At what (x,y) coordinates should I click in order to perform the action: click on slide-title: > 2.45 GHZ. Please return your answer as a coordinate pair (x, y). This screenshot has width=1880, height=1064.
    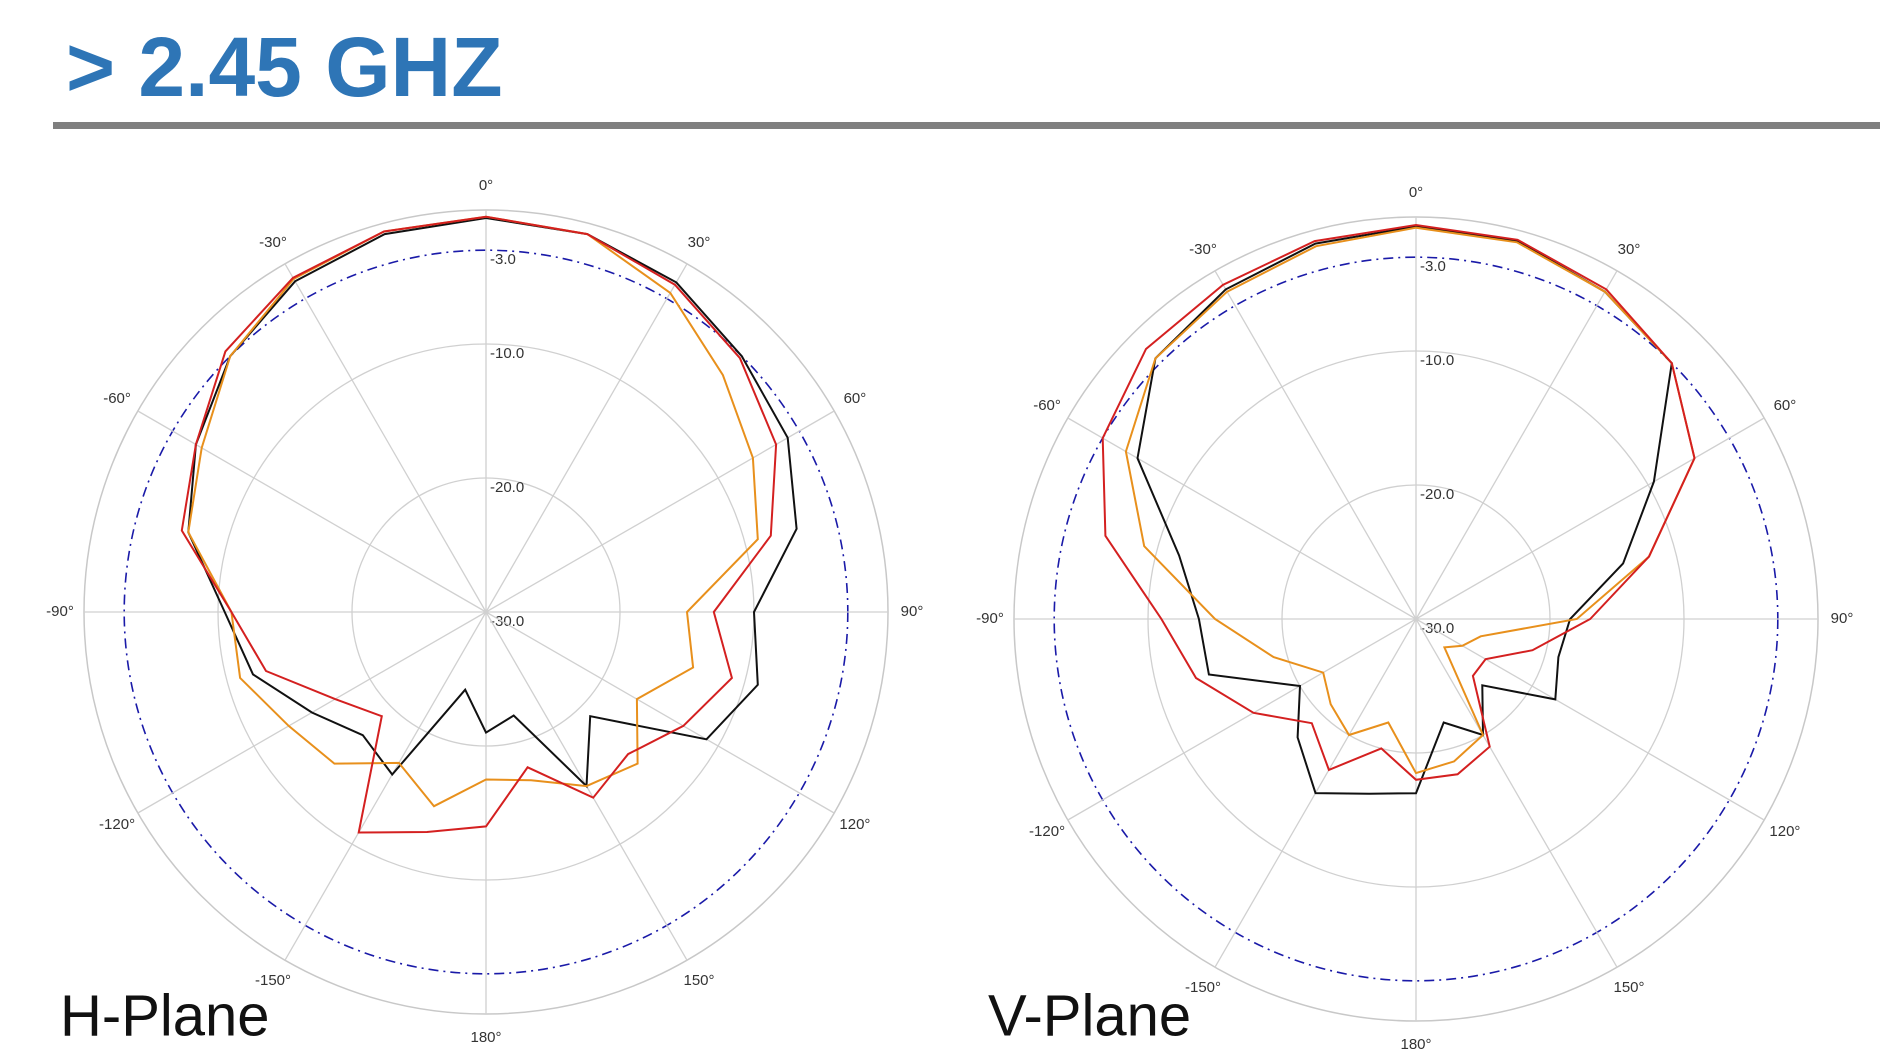
    Looking at the image, I should click on (284, 67).